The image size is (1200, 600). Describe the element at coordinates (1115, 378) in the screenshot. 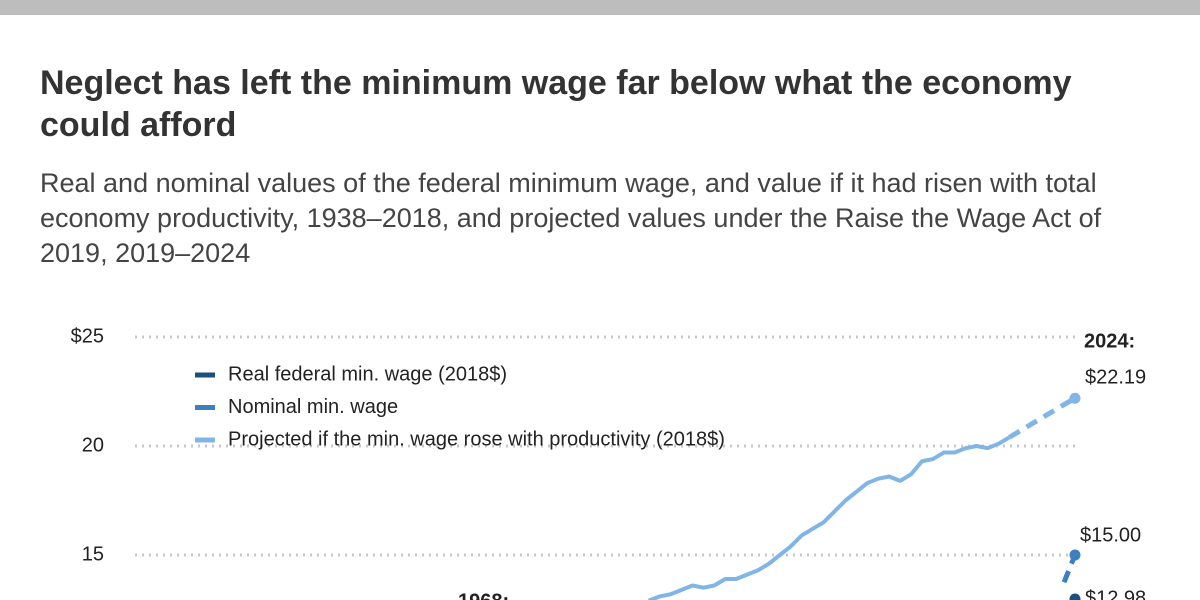

I see `value-label: $22.19` at that location.